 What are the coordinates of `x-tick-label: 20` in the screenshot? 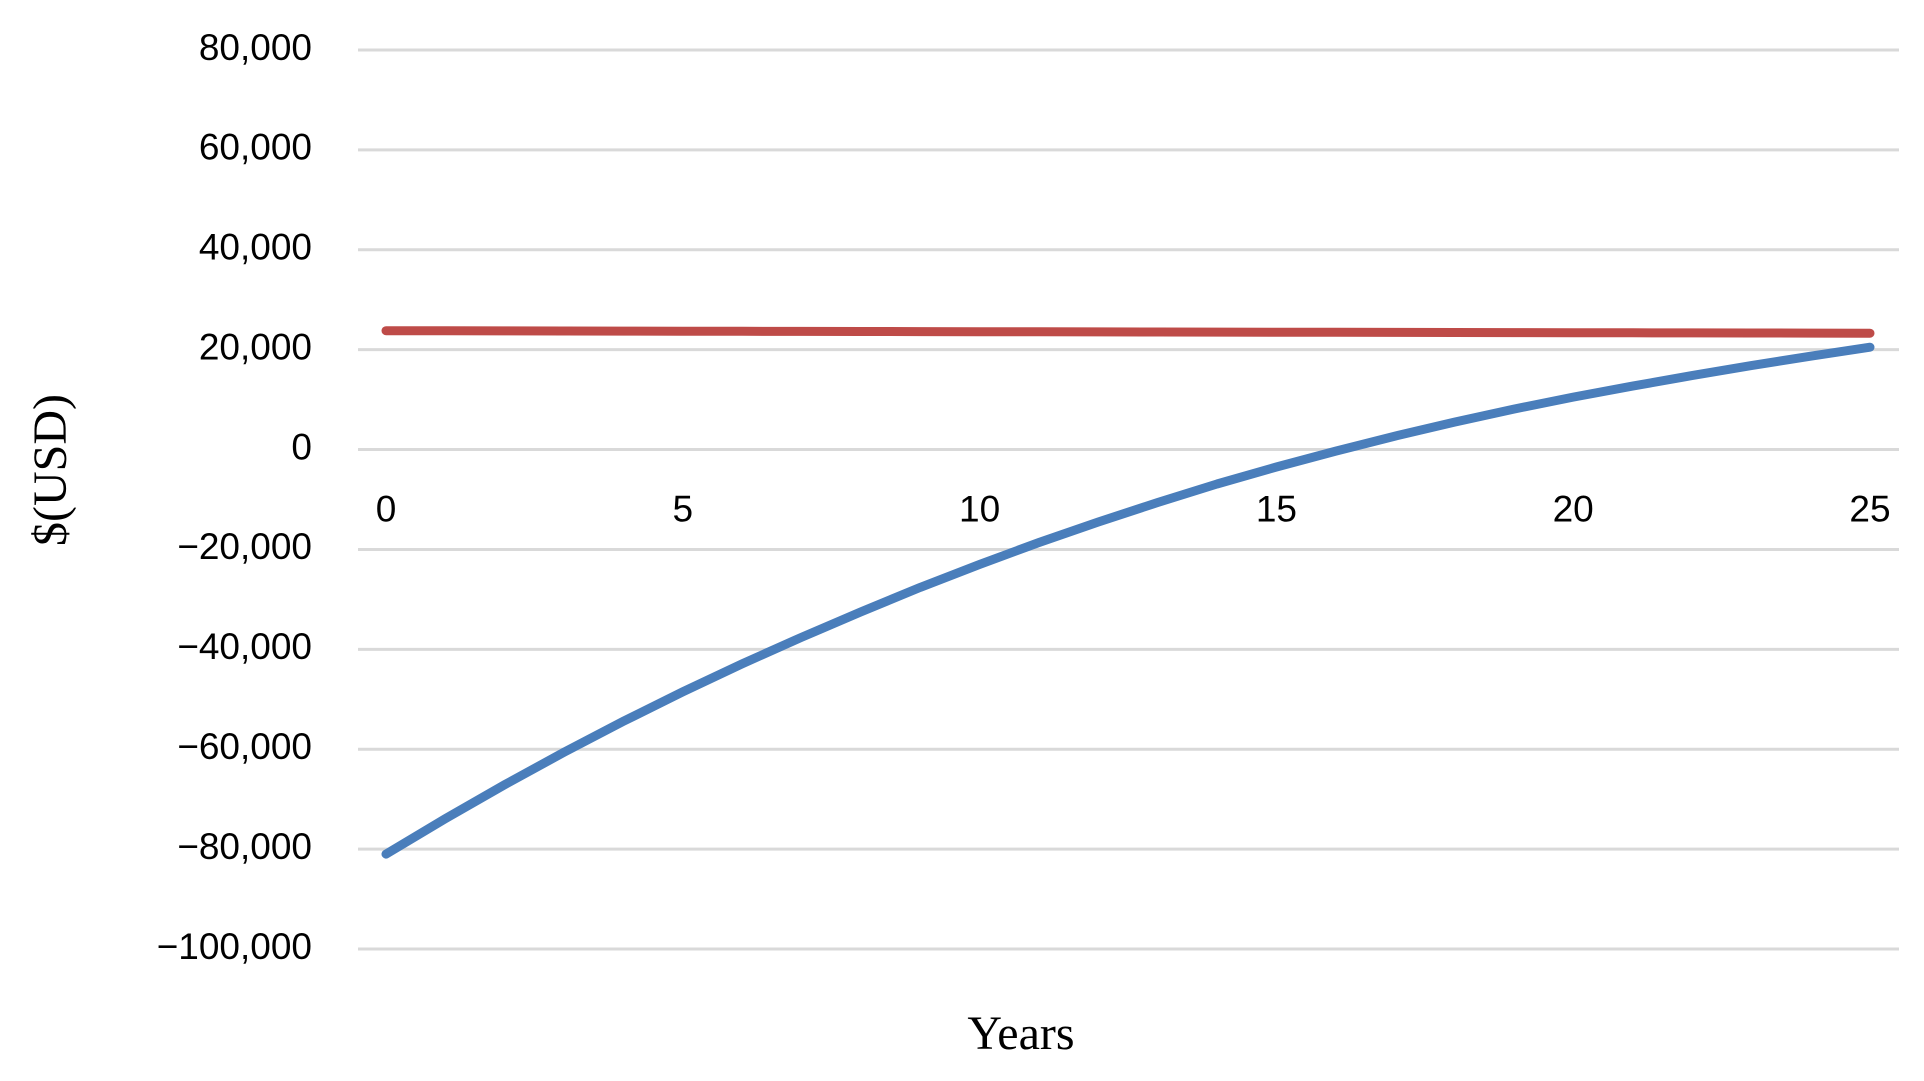 It's located at (1573, 508).